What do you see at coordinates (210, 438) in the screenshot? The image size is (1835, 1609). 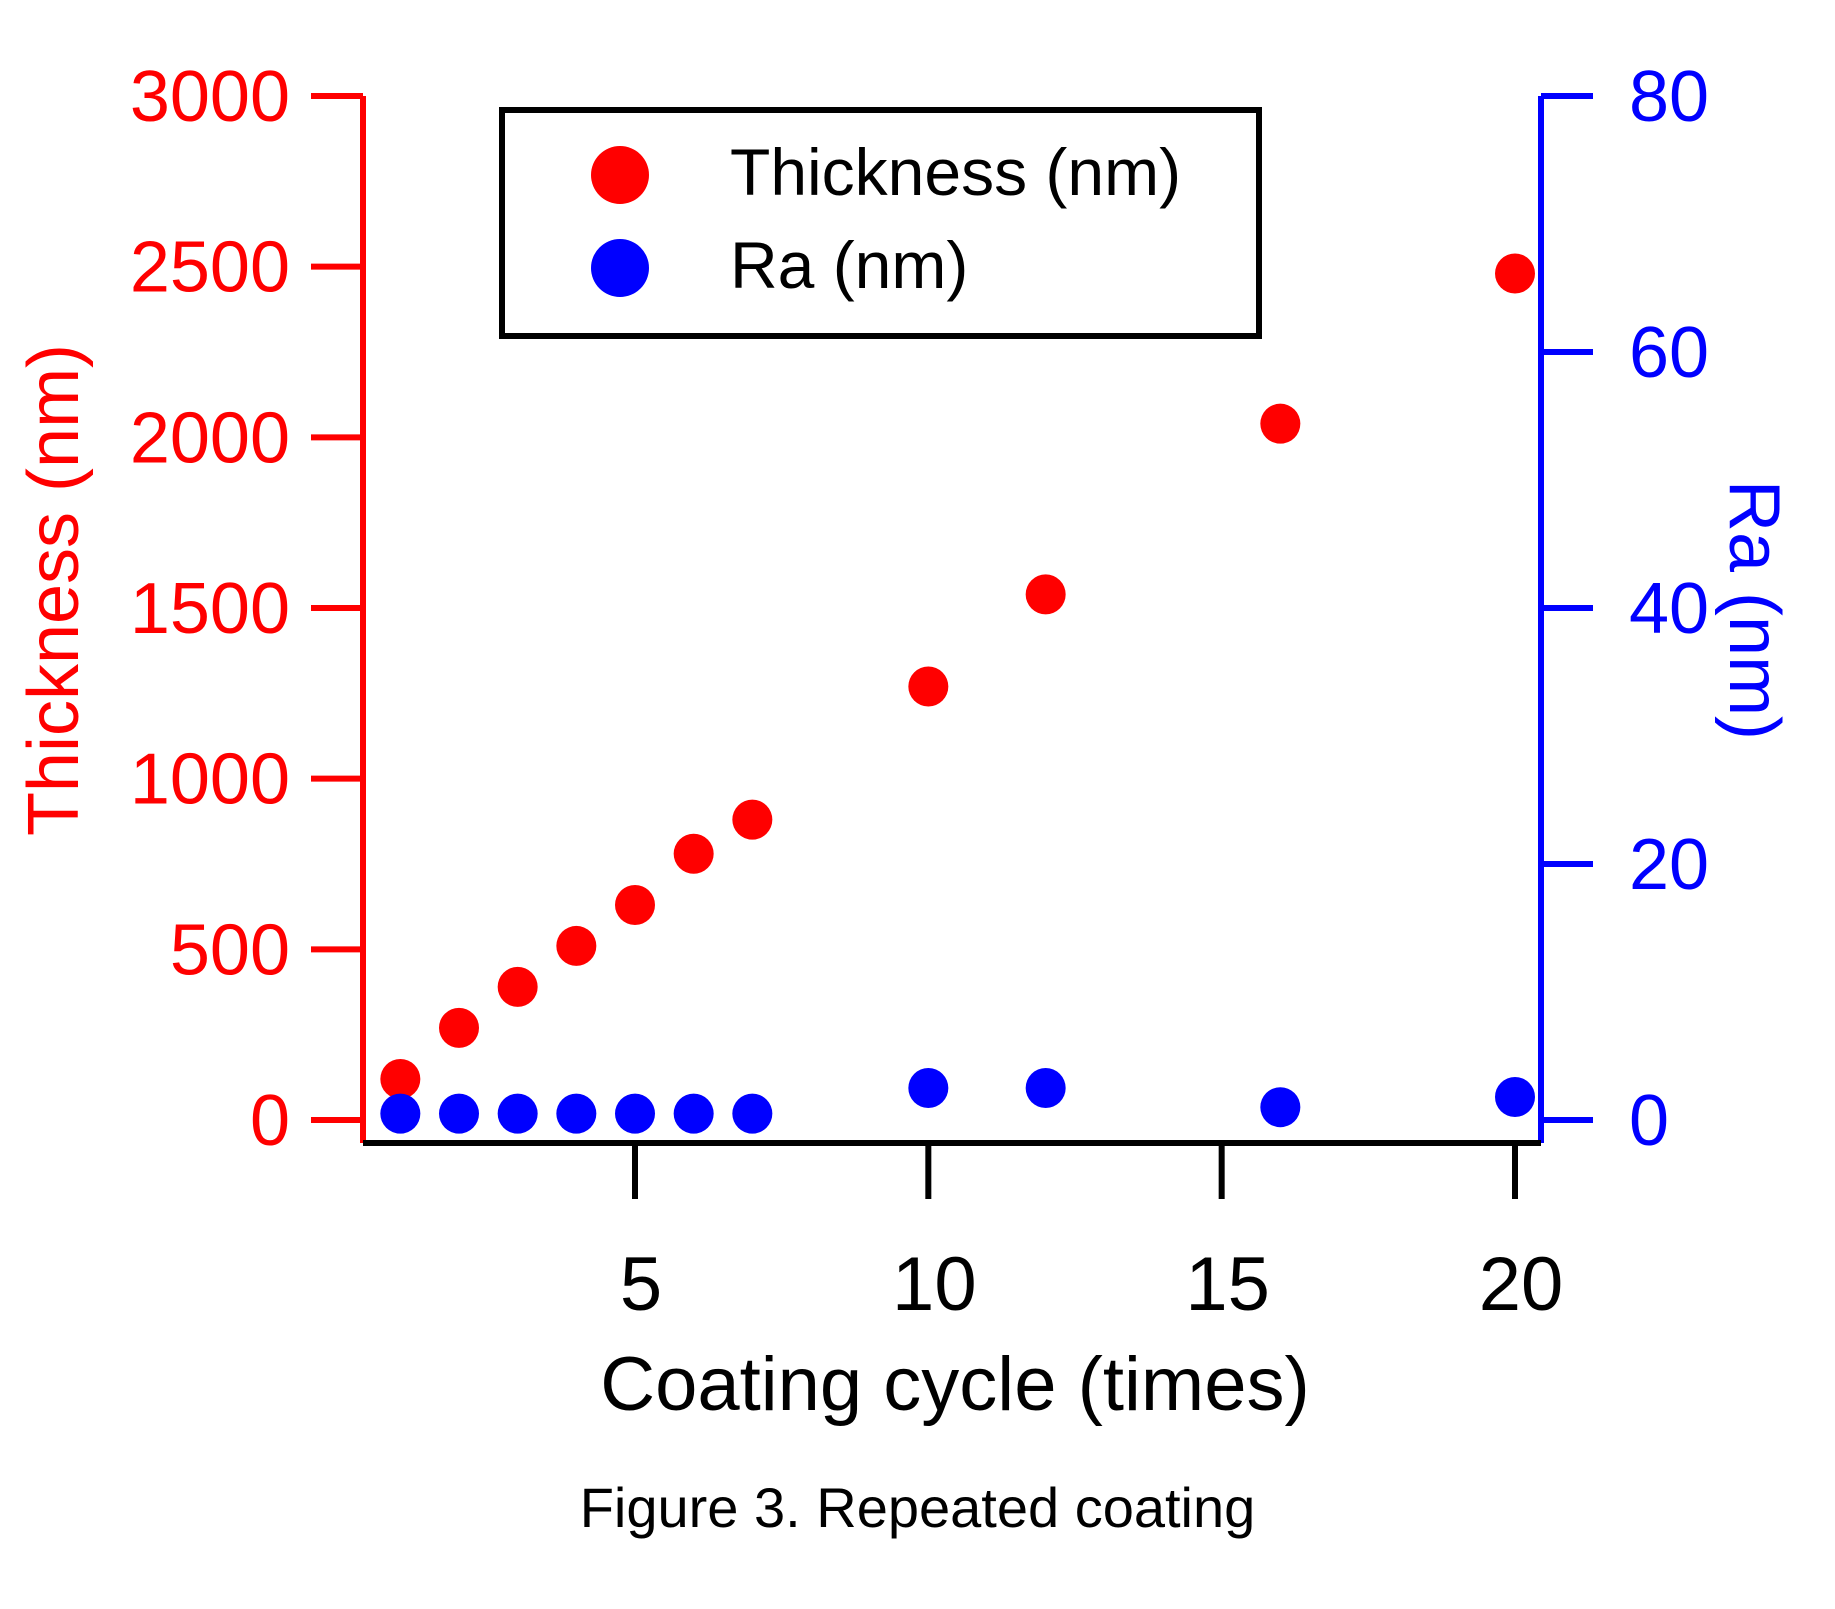 I see `left-tick-label: 2000` at bounding box center [210, 438].